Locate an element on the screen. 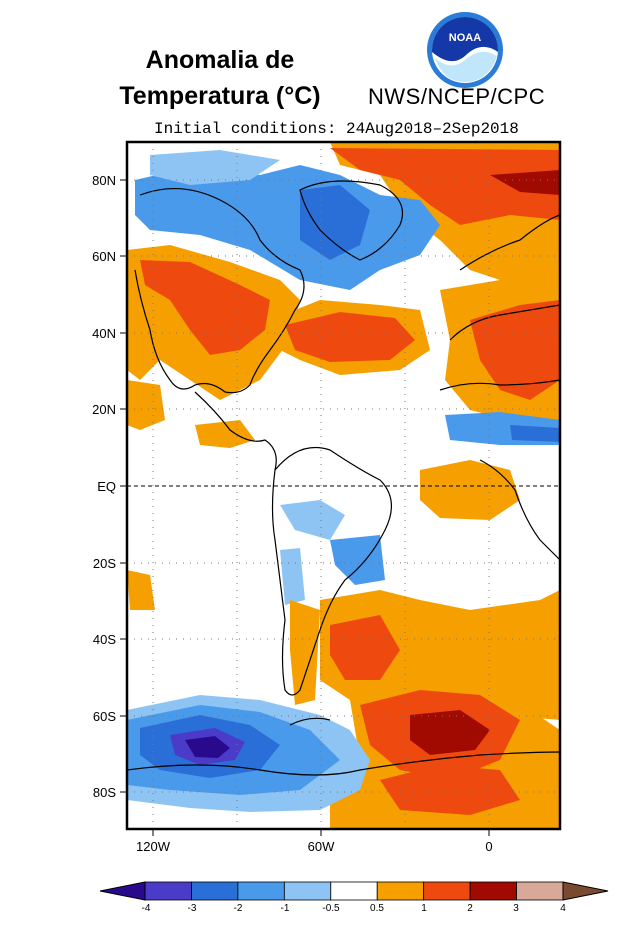 This screenshot has height=928, width=622. colorbar-tick-9: 3 is located at coordinates (516, 908).